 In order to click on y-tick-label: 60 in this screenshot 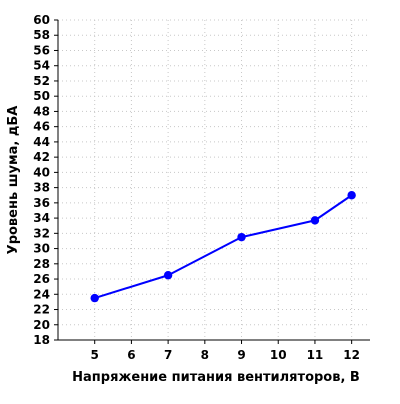, I will do `click(41, 20)`.